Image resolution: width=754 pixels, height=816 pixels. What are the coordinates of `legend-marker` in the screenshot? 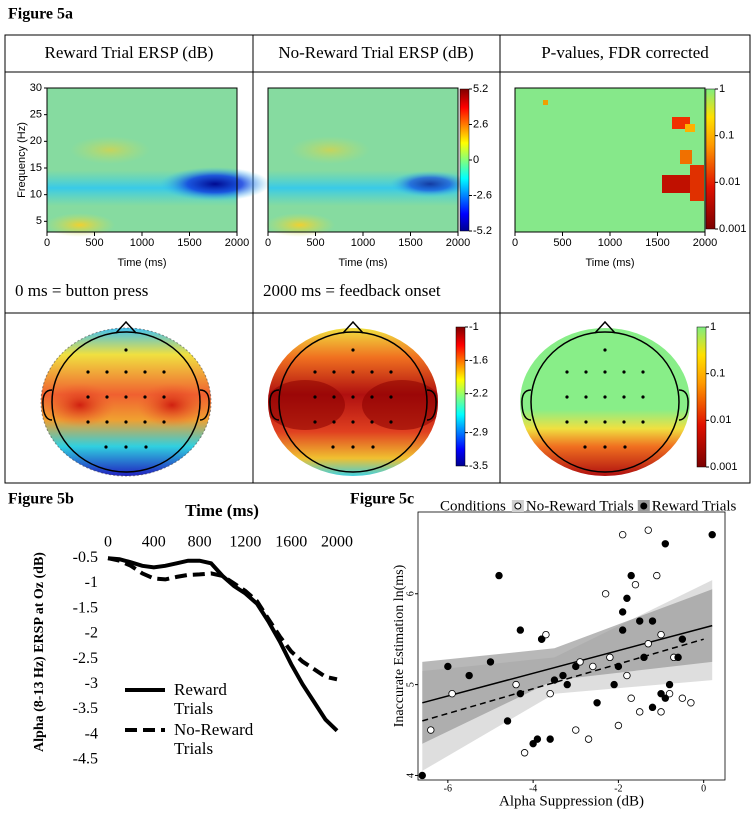 It's located at (644, 506).